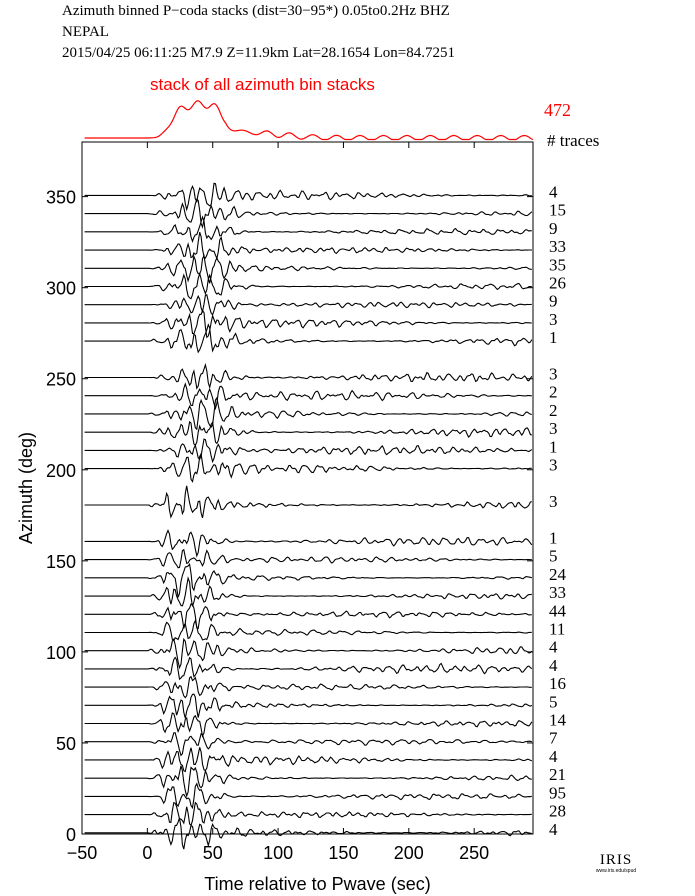  Describe the element at coordinates (409, 853) in the screenshot. I see `x-tick-label: 200` at that location.